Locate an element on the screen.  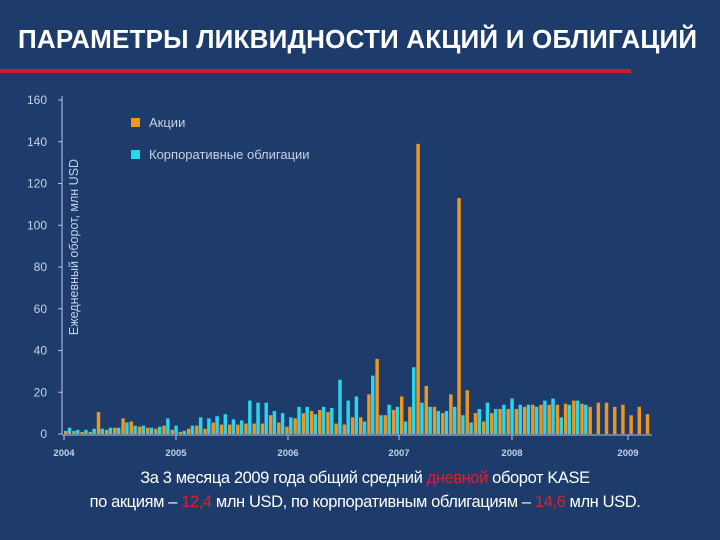
x-tick-label: 2005 is located at coordinates (176, 453).